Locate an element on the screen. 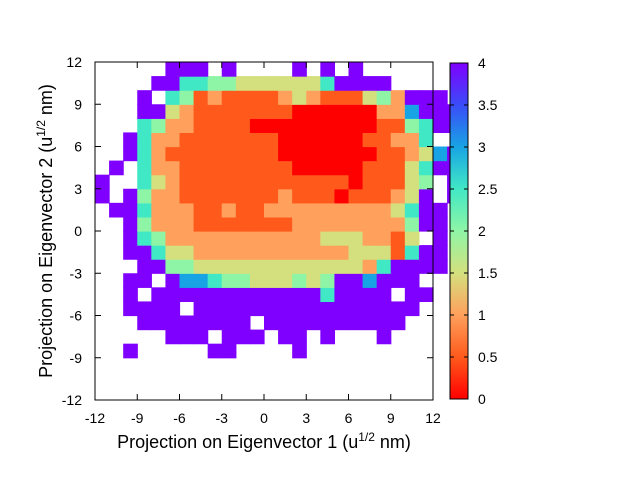  colorbar-tick-label: 2 is located at coordinates (482, 231).